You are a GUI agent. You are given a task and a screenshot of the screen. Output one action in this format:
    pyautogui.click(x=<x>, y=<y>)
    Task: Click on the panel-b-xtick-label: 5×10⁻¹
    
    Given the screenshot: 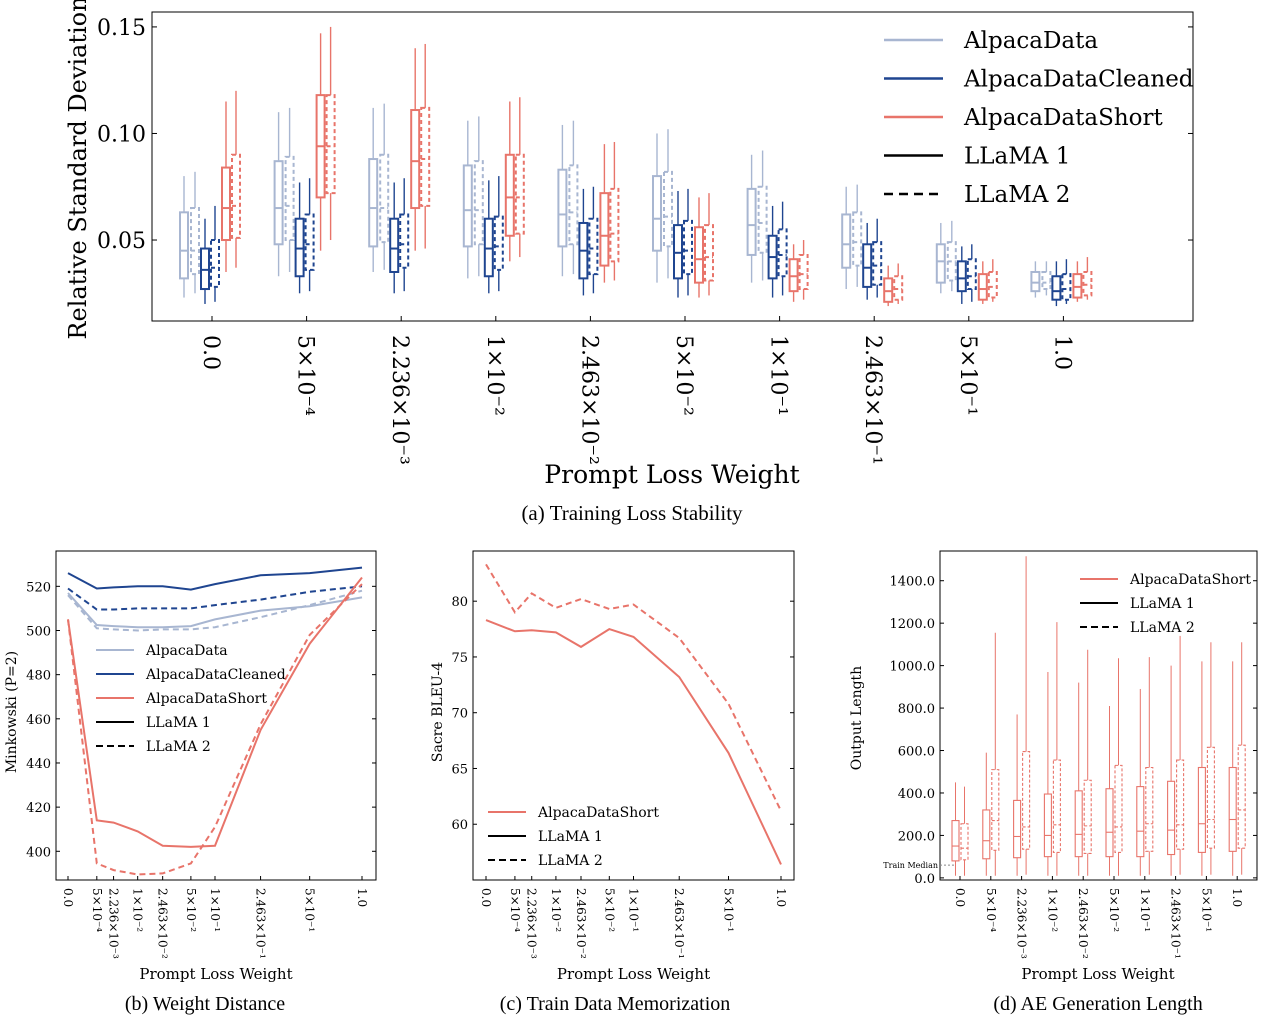 What is the action you would take?
    pyautogui.click(x=310, y=910)
    